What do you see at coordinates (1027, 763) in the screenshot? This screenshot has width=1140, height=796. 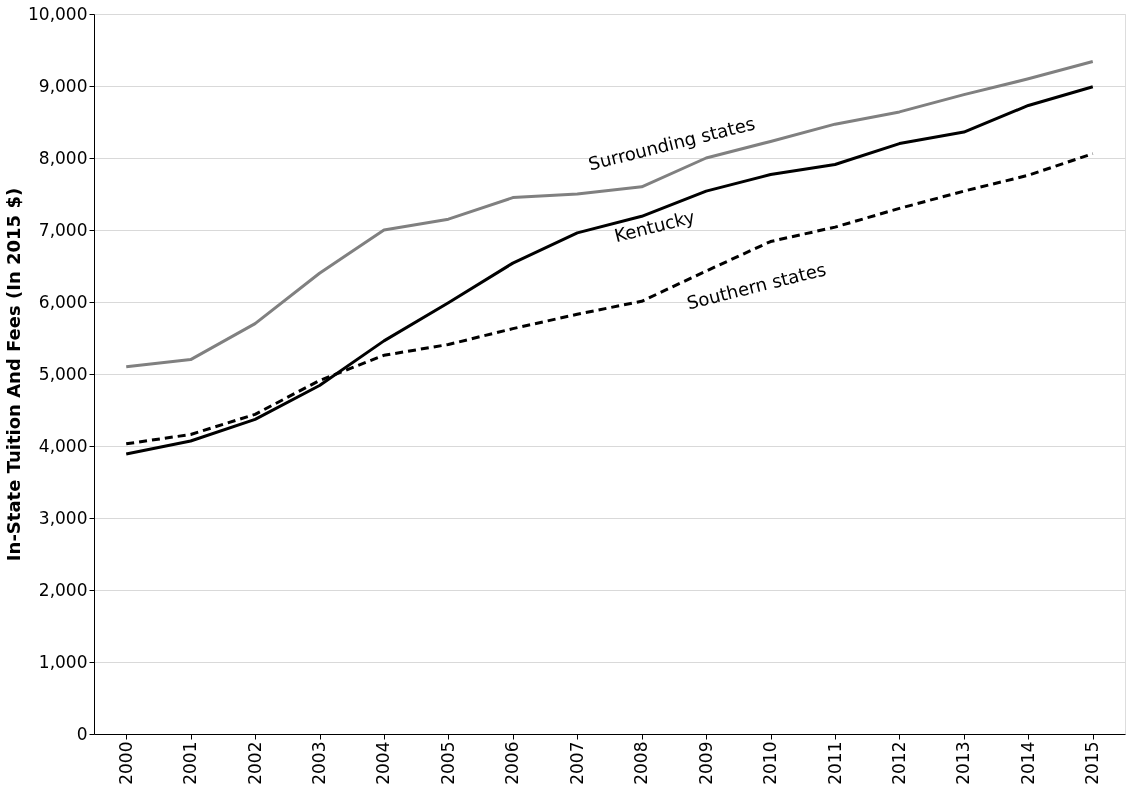 I see `x-tick-label: 2014` at bounding box center [1027, 763].